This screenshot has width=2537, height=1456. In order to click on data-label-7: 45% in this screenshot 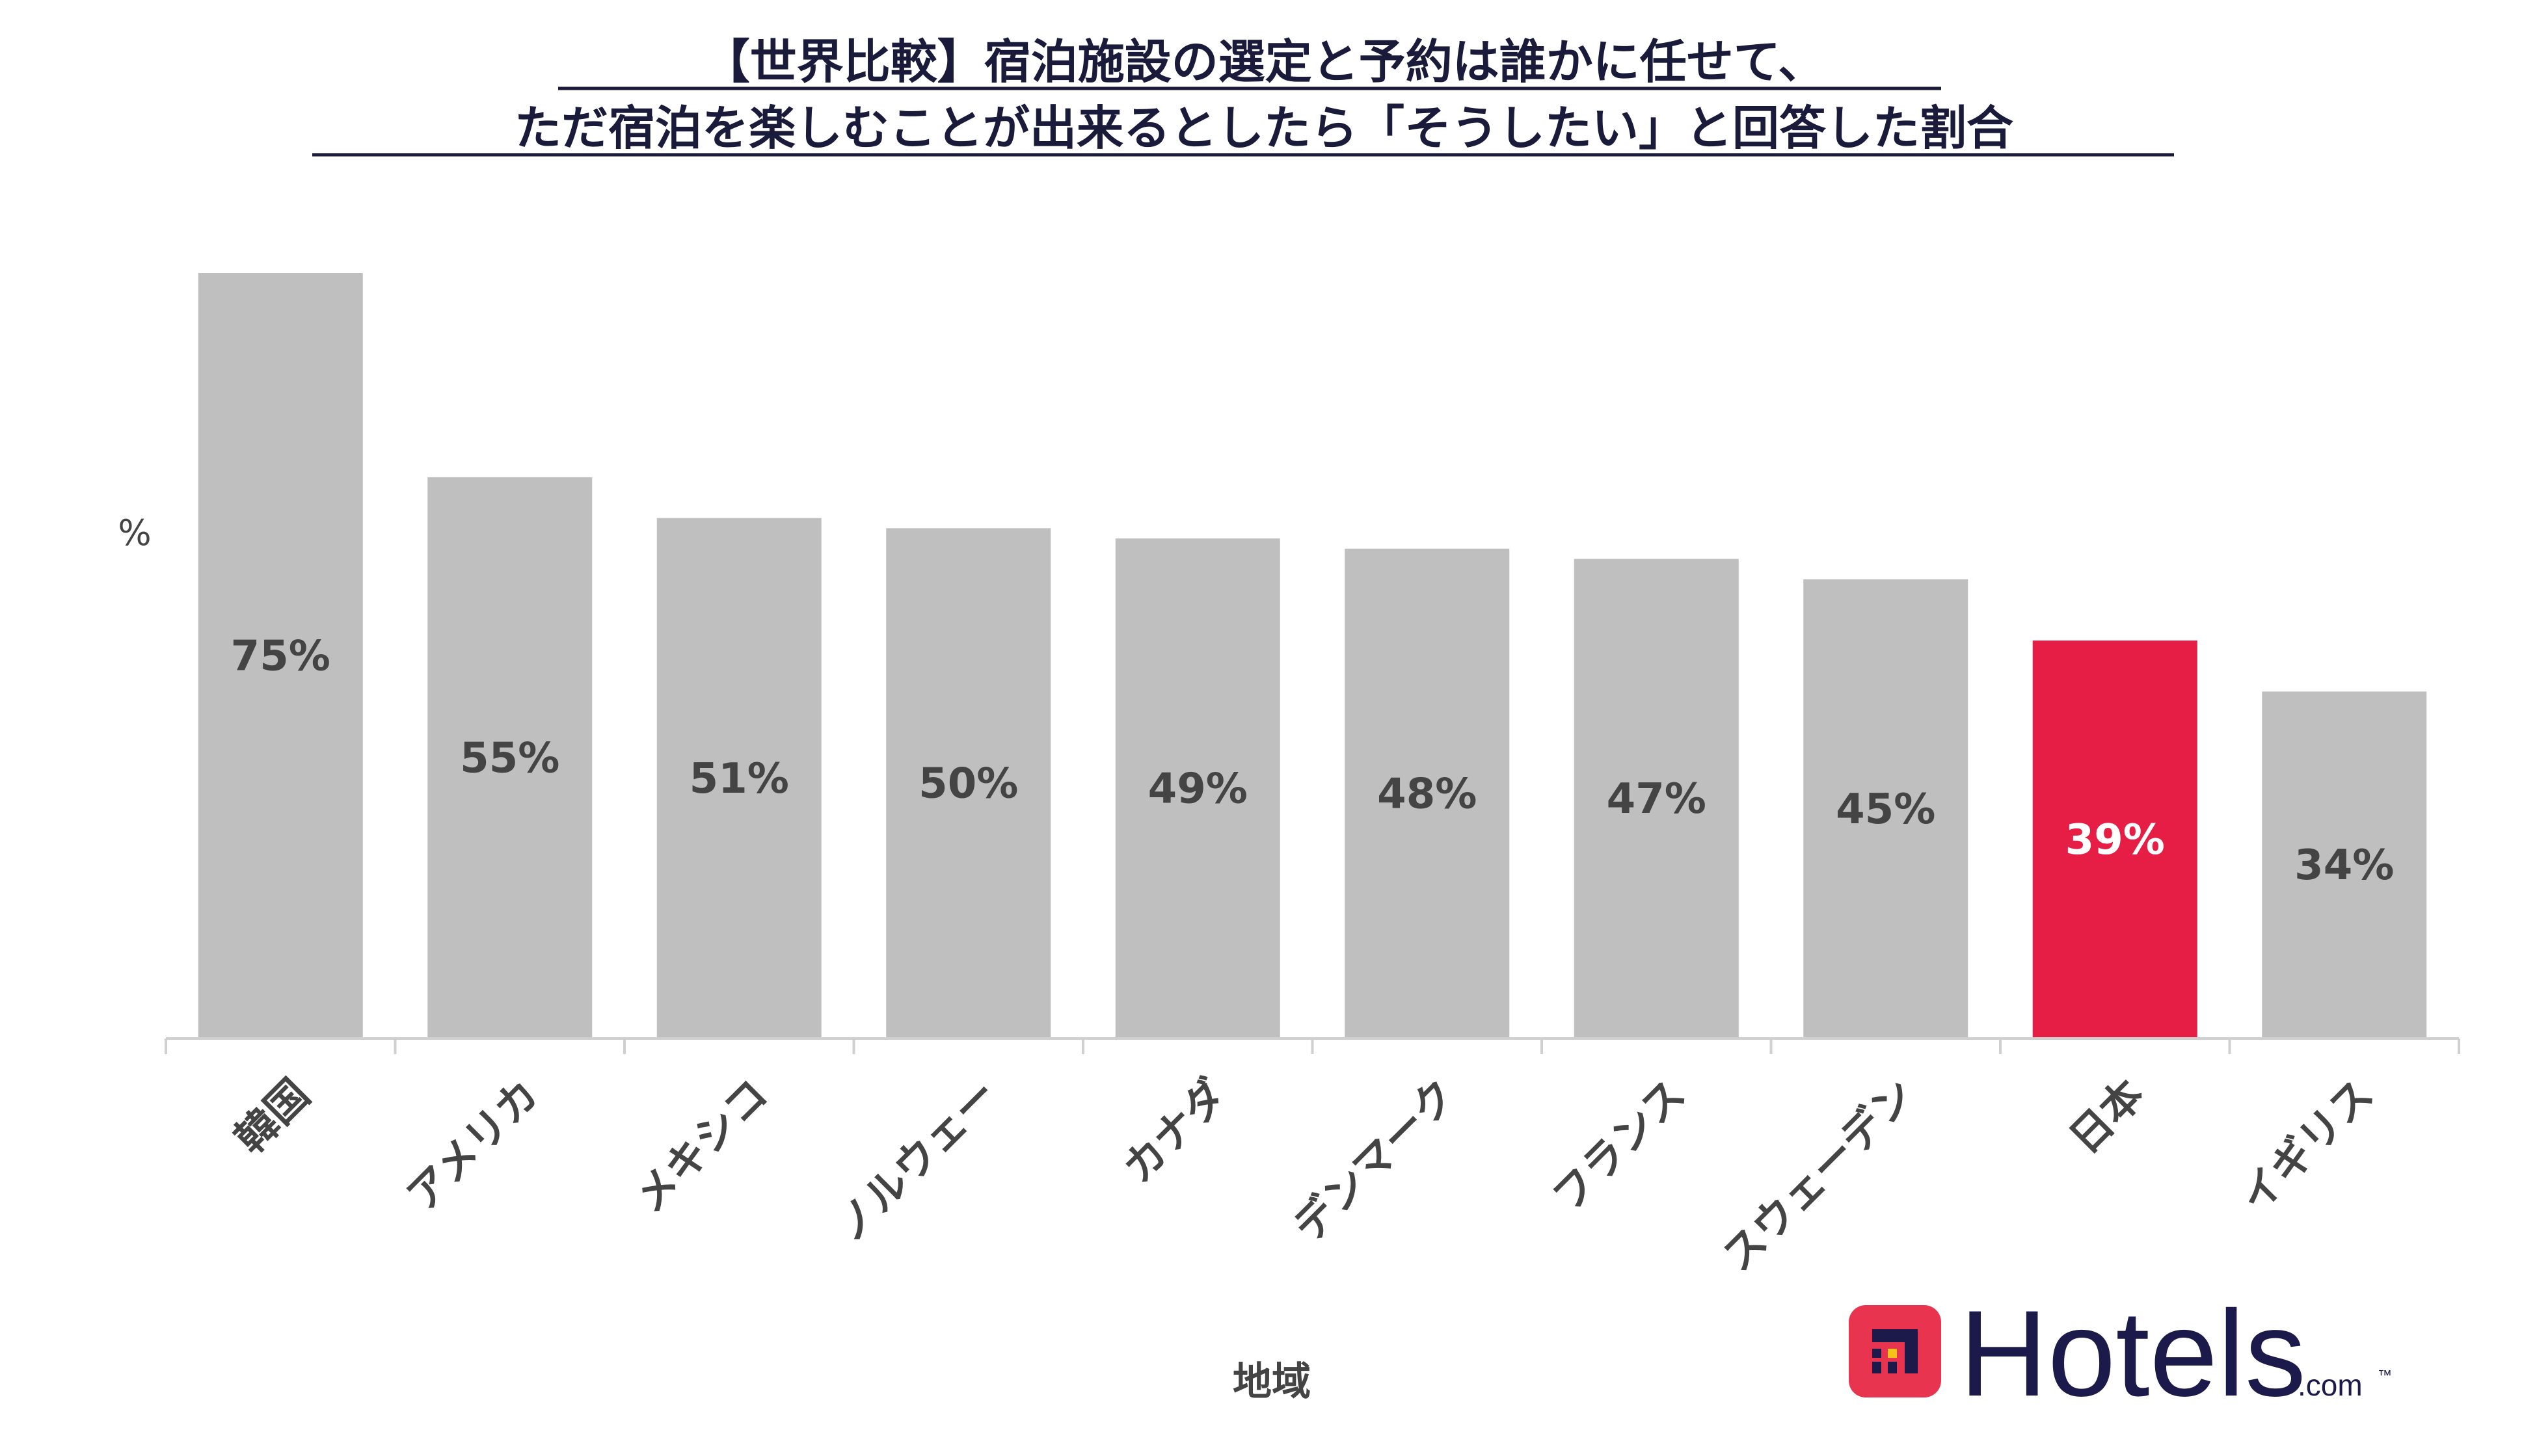, I will do `click(1885, 810)`.